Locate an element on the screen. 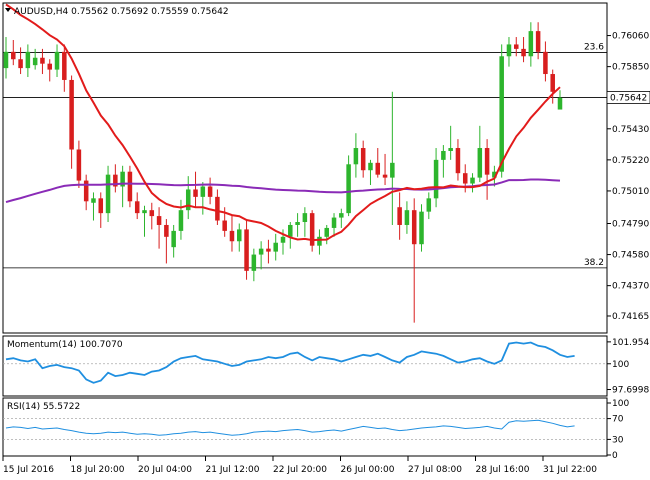  price-tick-label: 0.75010 is located at coordinates (630, 192).